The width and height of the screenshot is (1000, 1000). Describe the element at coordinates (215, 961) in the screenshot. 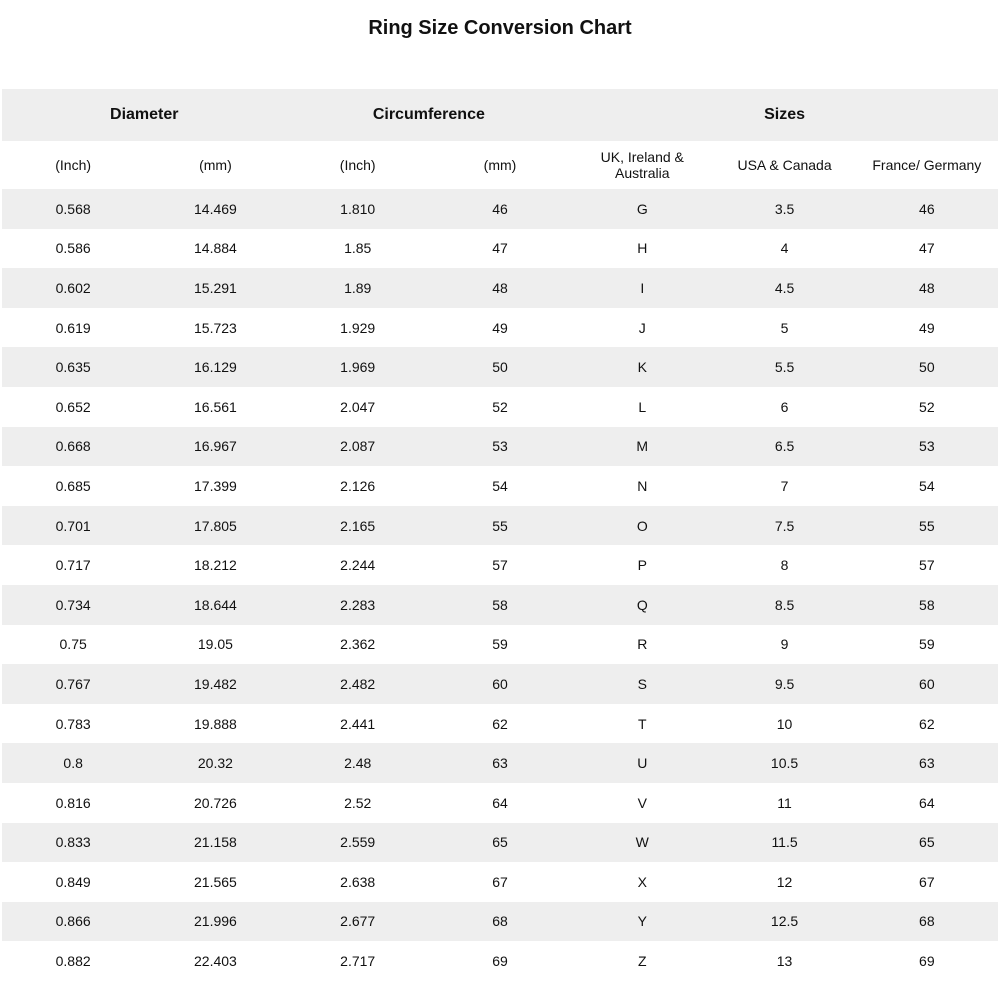

I see `table-cell: 22.403` at that location.